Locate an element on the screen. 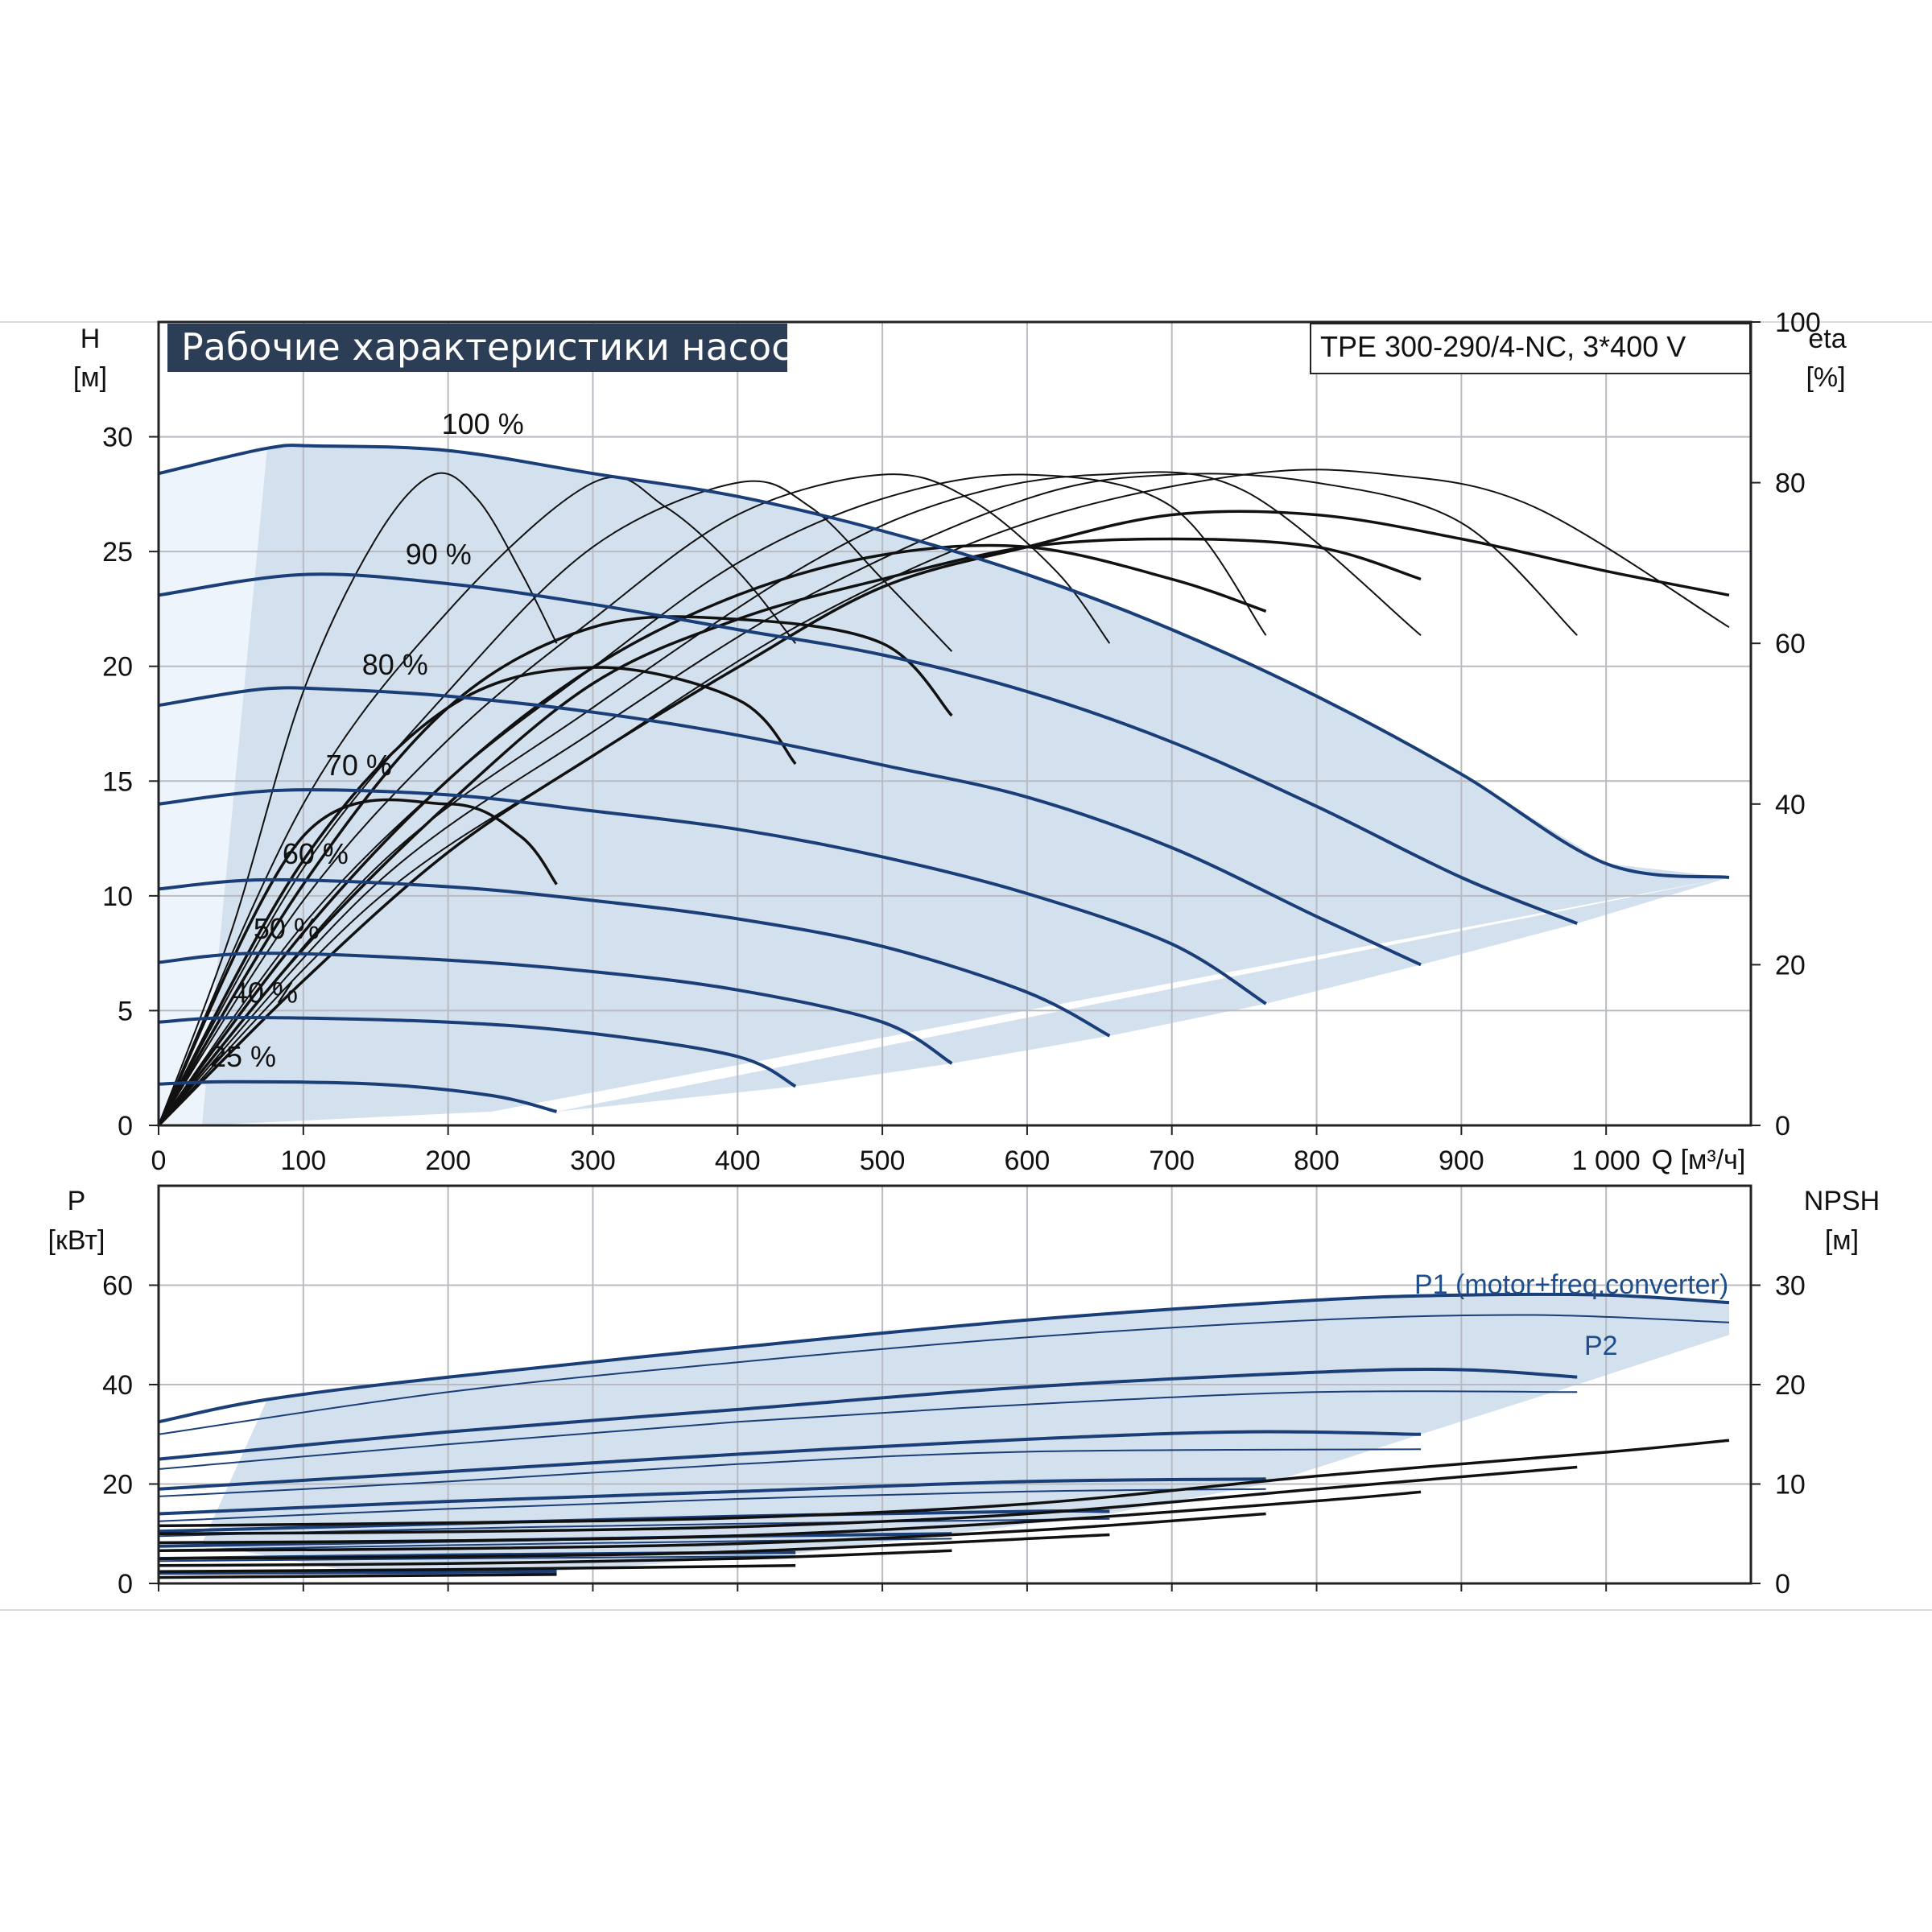 The height and width of the screenshot is (1932, 1932). head-y-tick-label: 20 is located at coordinates (117, 667).